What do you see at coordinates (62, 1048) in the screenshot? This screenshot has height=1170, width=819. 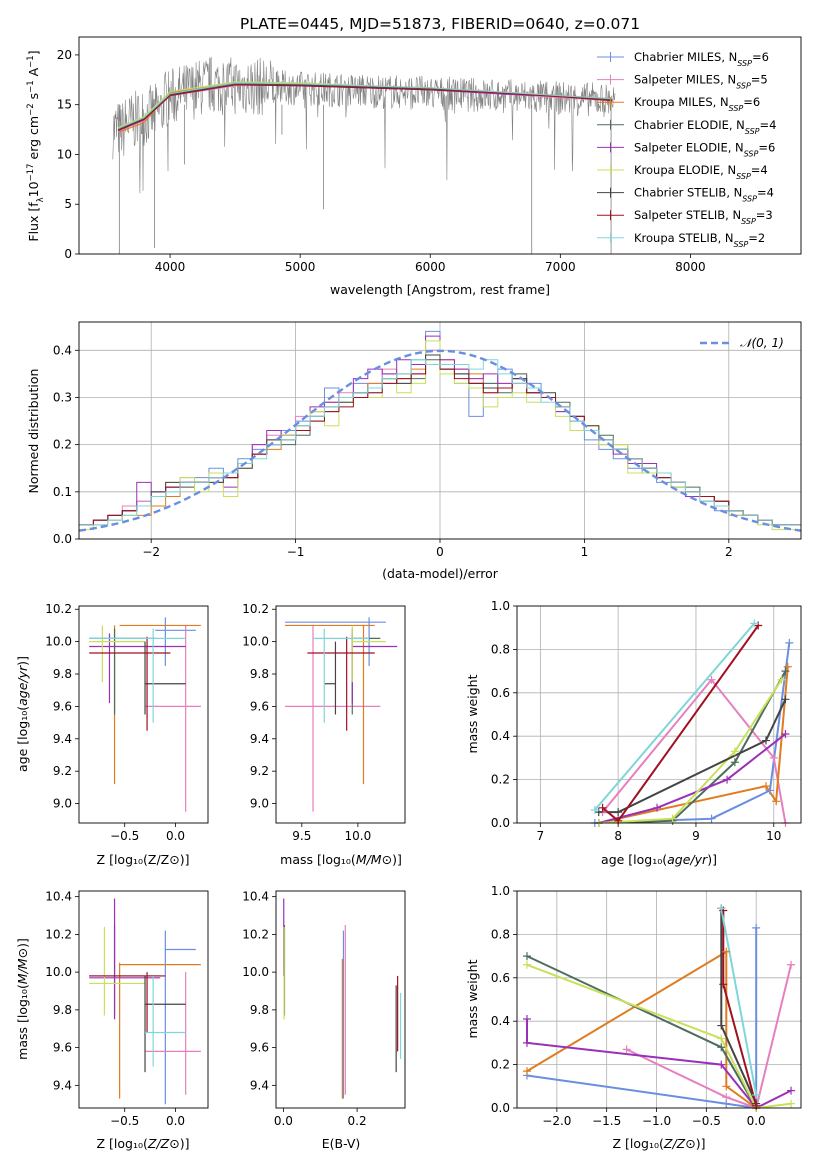 I see `y-tick-label: 9.6` at bounding box center [62, 1048].